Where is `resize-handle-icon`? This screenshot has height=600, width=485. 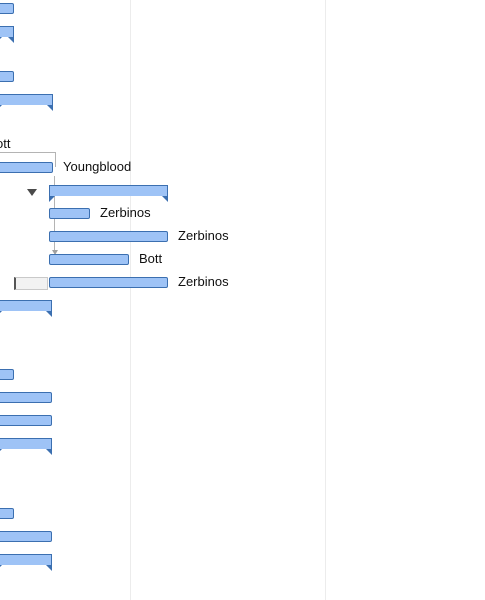 resize-handle-icon is located at coordinates (31, 283).